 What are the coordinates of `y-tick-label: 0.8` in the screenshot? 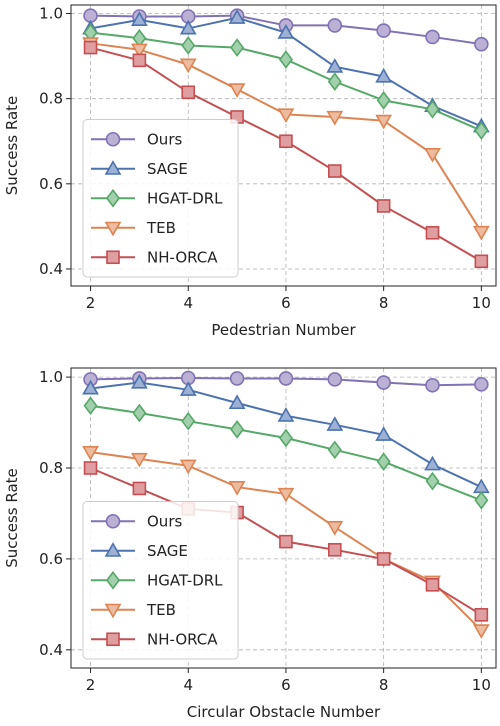 It's located at (51, 468).